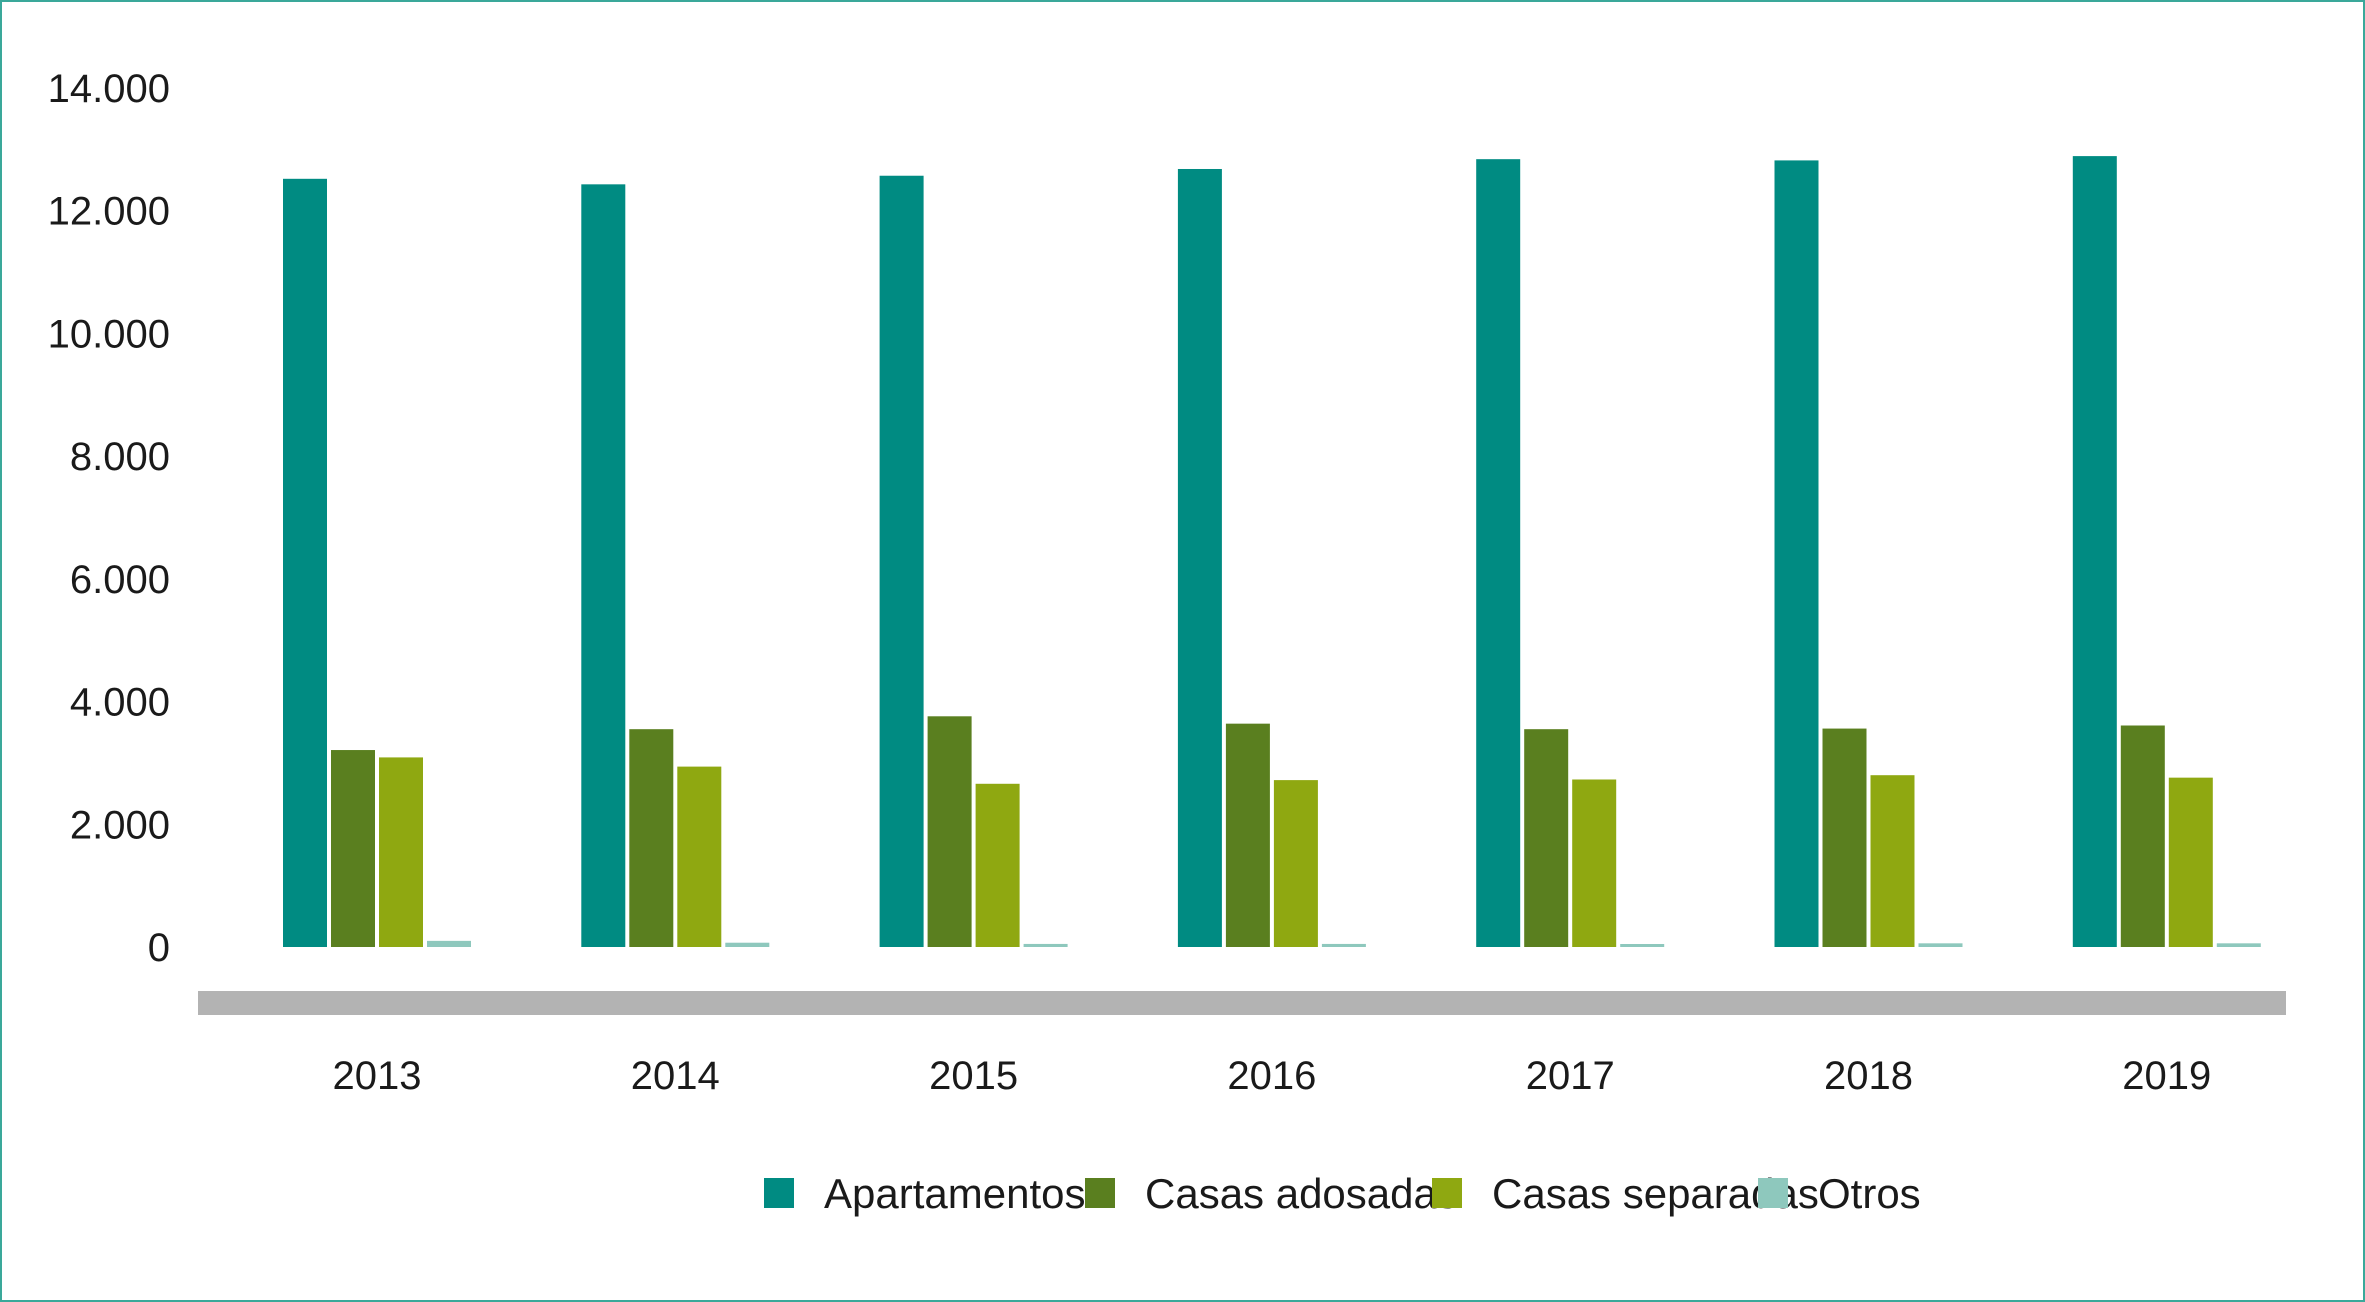 The width and height of the screenshot is (2365, 1302). I want to click on legend-label: Casas adosadas, so click(1301, 1193).